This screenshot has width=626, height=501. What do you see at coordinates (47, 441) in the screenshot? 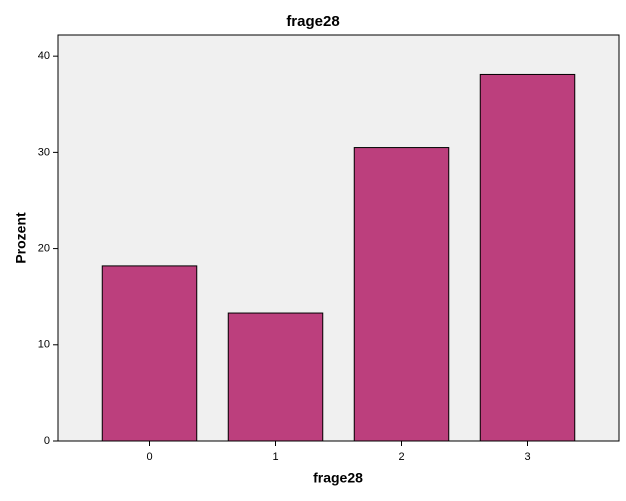
I see `y-tick-label: 0` at bounding box center [47, 441].